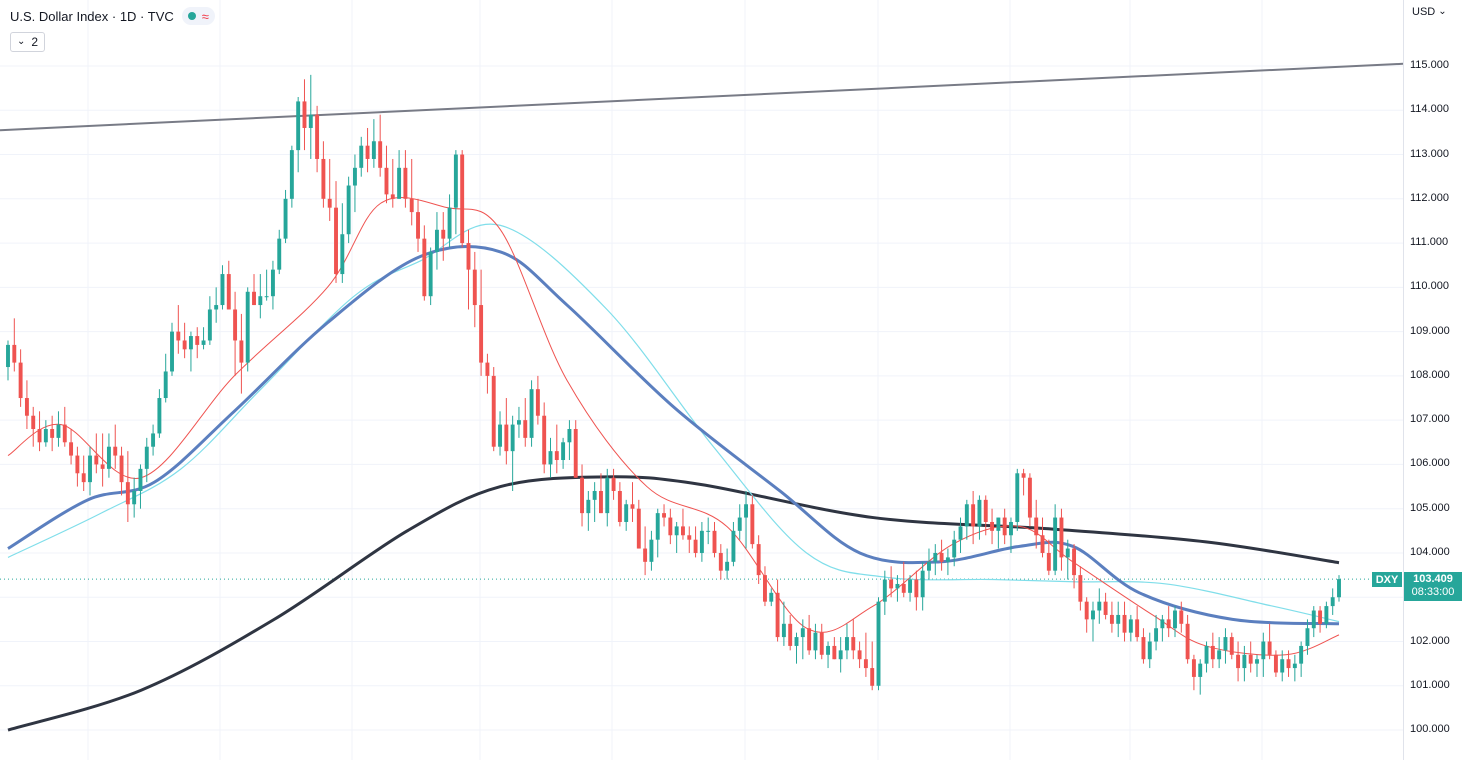 The width and height of the screenshot is (1467, 760). I want to click on indicators-collapse-button: ⌄ 2, so click(28, 42).